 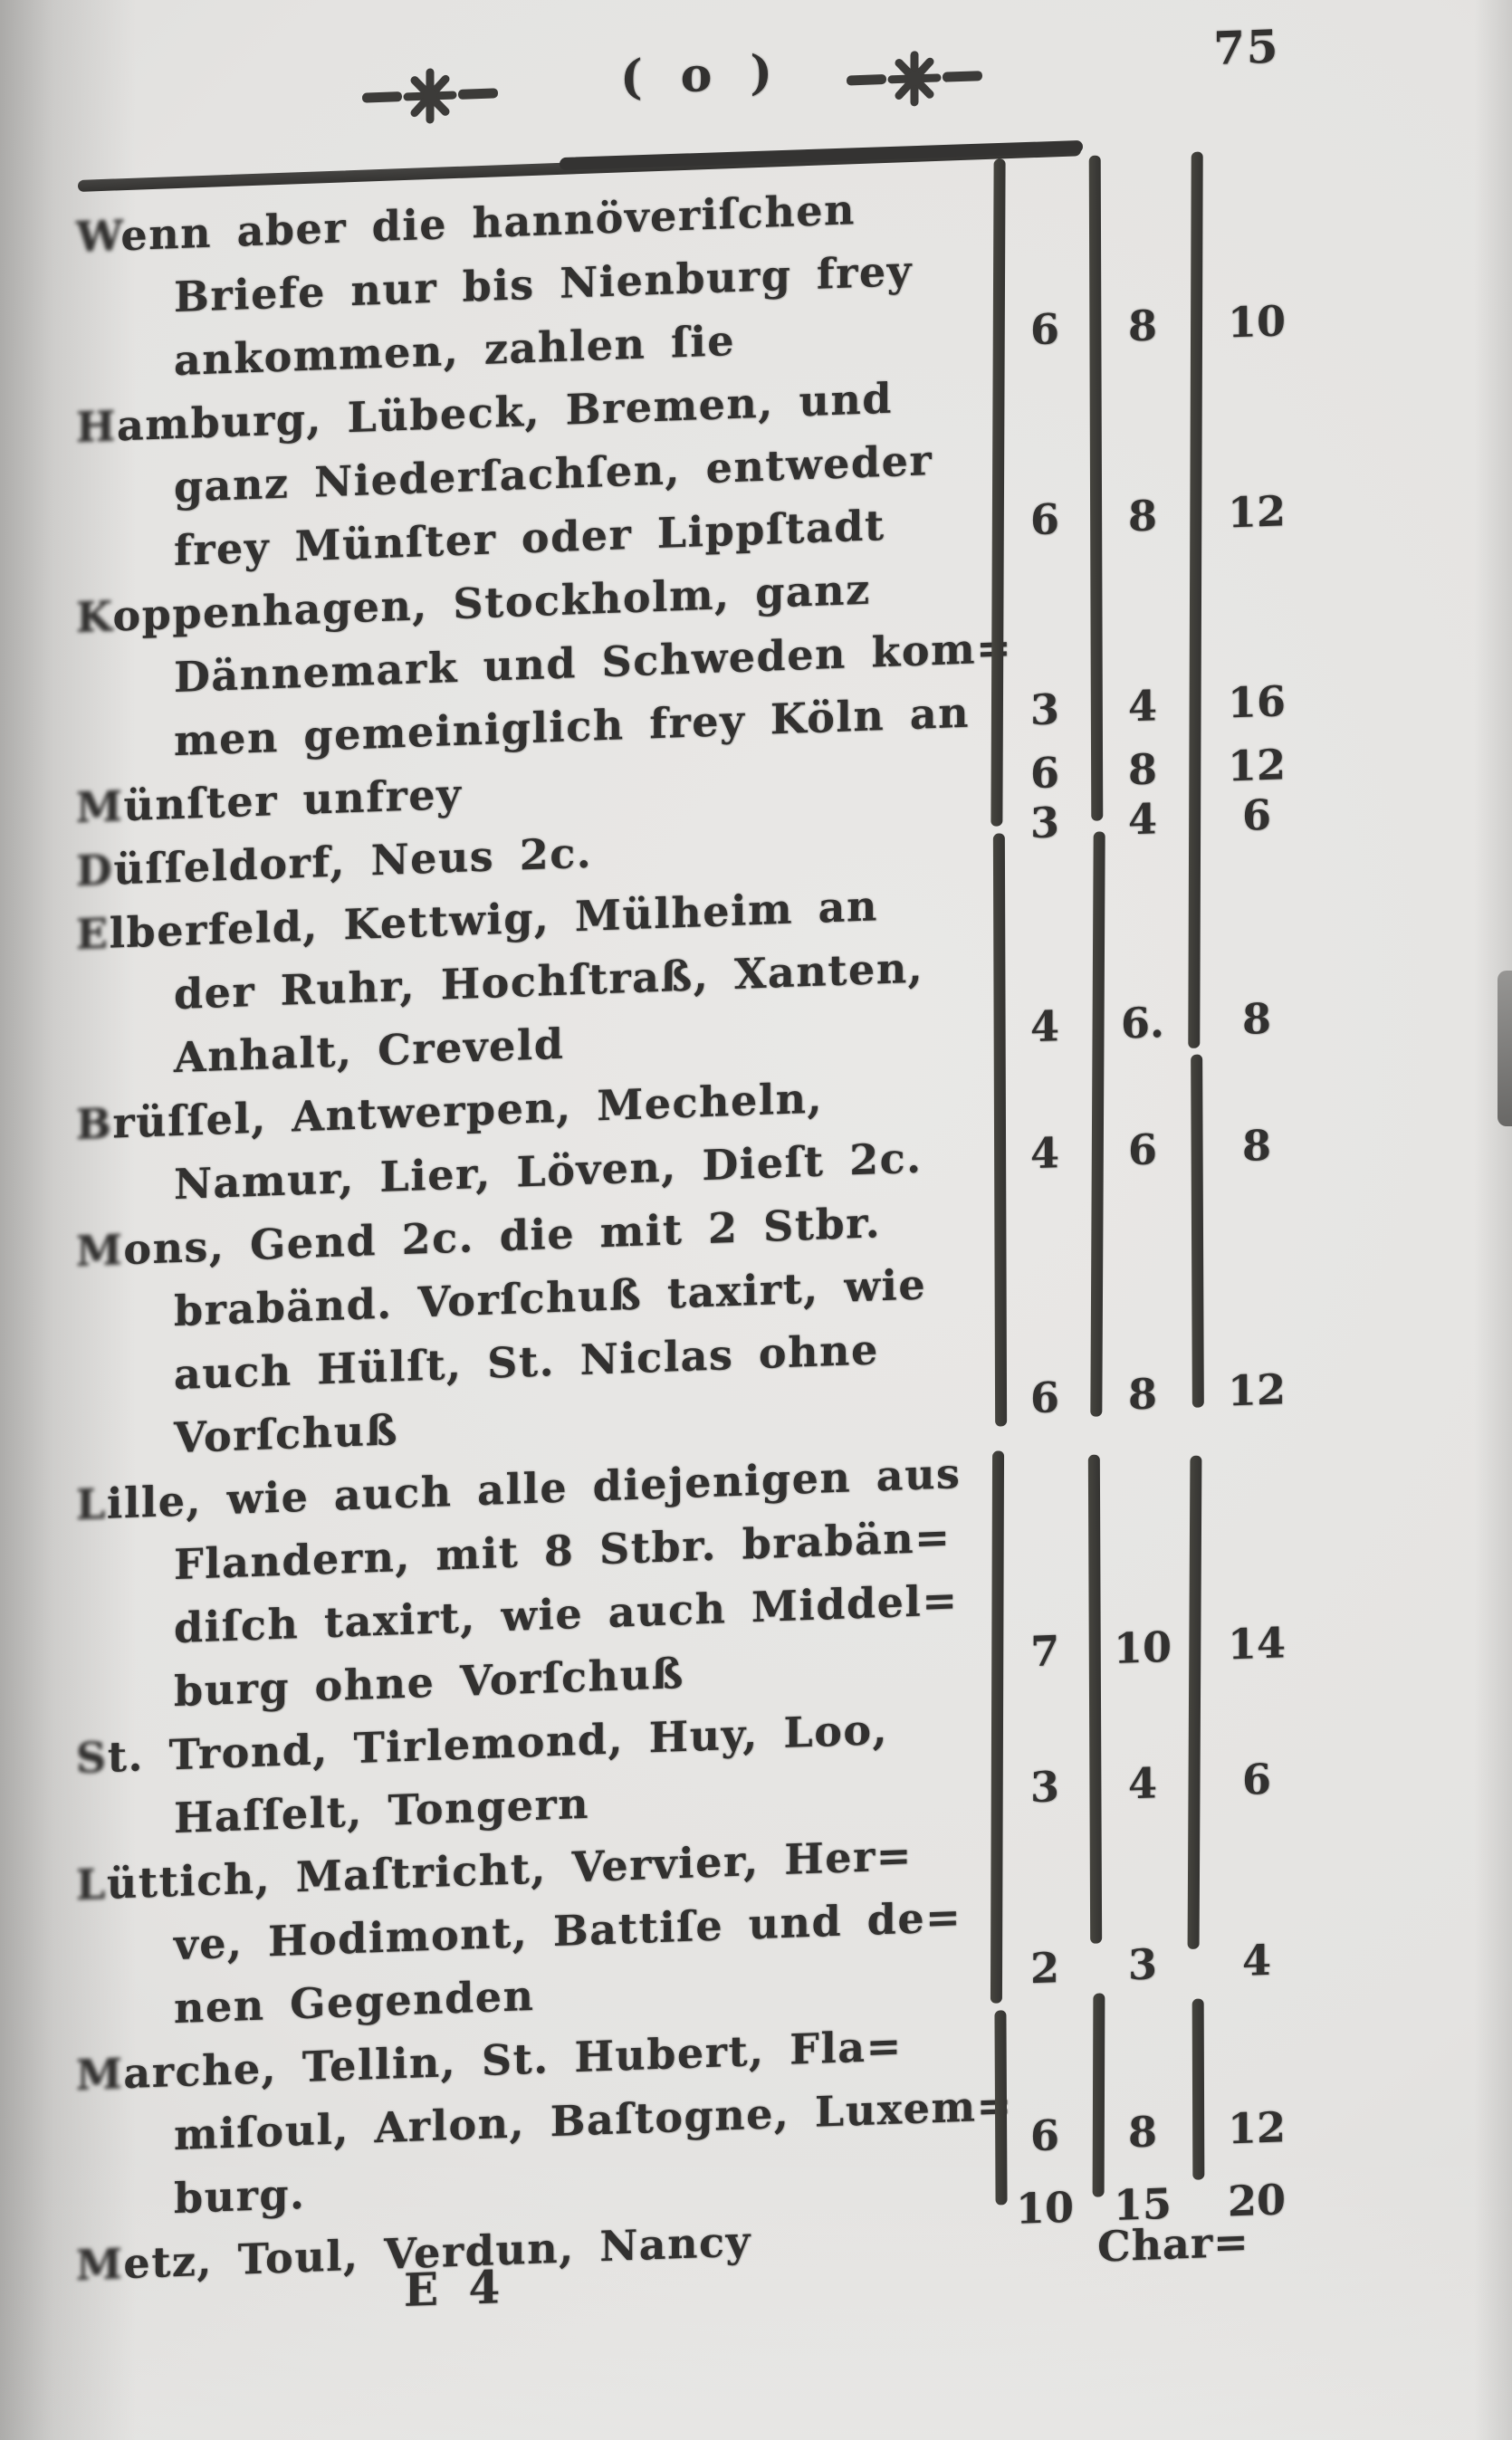 I want to click on rate-value-col1: 10, so click(x=1044, y=2208).